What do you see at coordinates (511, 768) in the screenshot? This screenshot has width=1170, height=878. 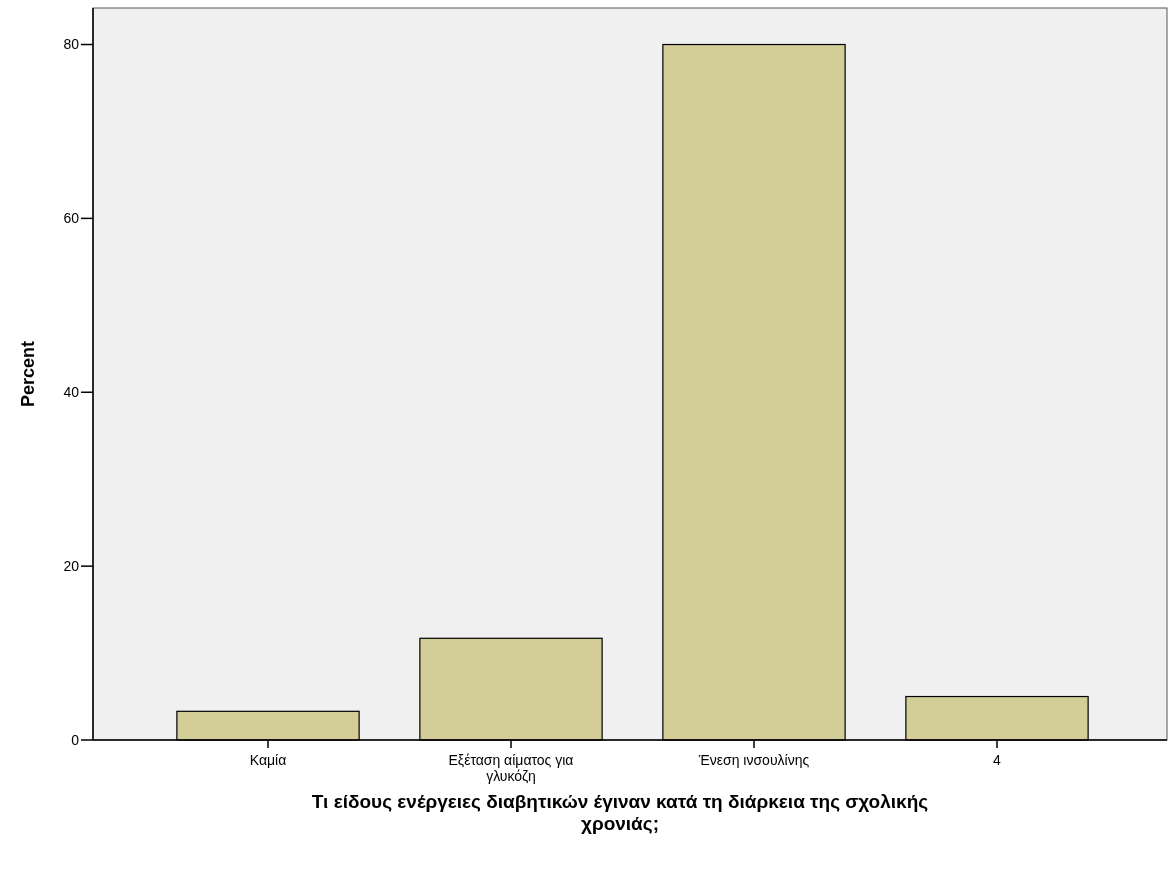 I see `x-tick-label: Εξέταση αίματος για γλυκόζη` at bounding box center [511, 768].